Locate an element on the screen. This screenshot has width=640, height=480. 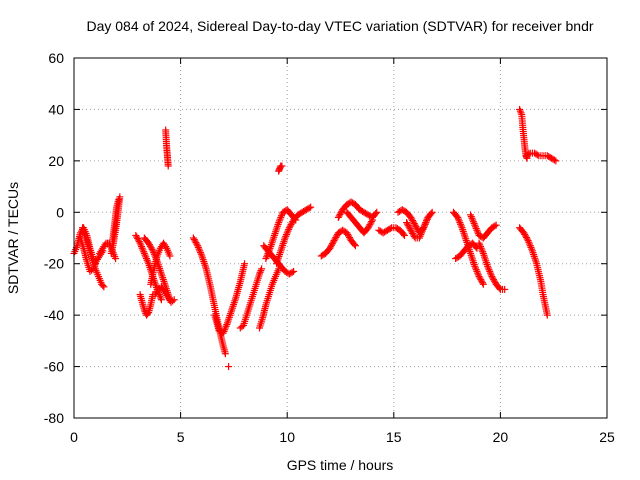
y-tick-label: 40 is located at coordinates (56, 109).